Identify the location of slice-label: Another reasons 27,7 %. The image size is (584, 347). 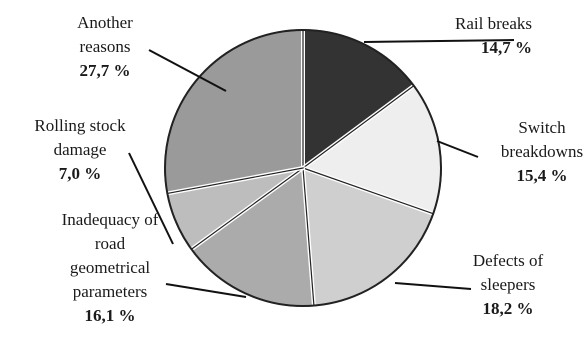
(105, 46).